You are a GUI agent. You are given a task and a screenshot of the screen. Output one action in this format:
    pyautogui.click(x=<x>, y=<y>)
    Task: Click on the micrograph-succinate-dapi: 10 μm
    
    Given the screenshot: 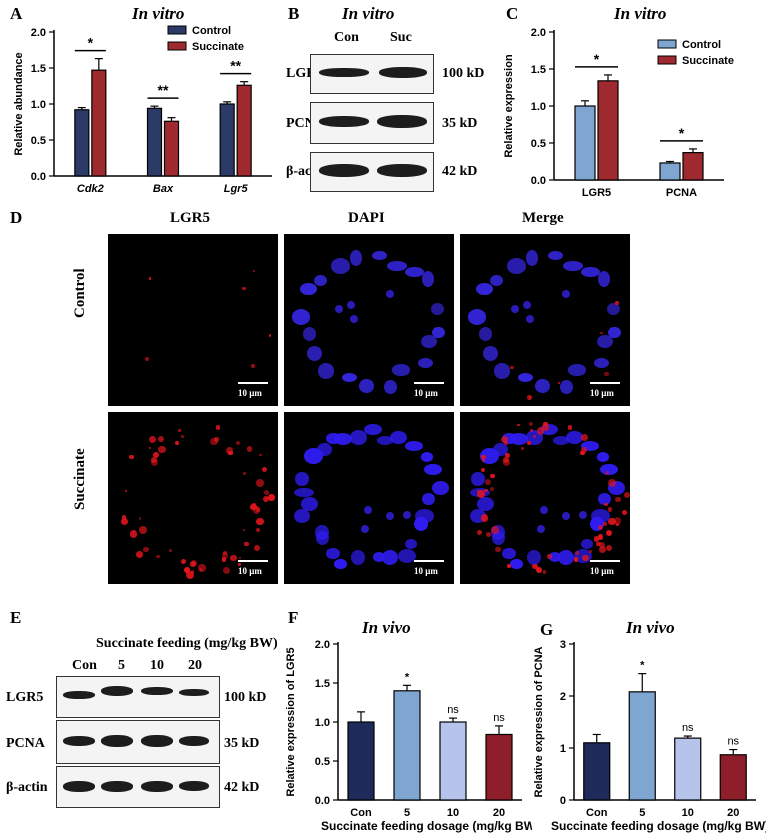 What is the action you would take?
    pyautogui.click(x=369, y=498)
    